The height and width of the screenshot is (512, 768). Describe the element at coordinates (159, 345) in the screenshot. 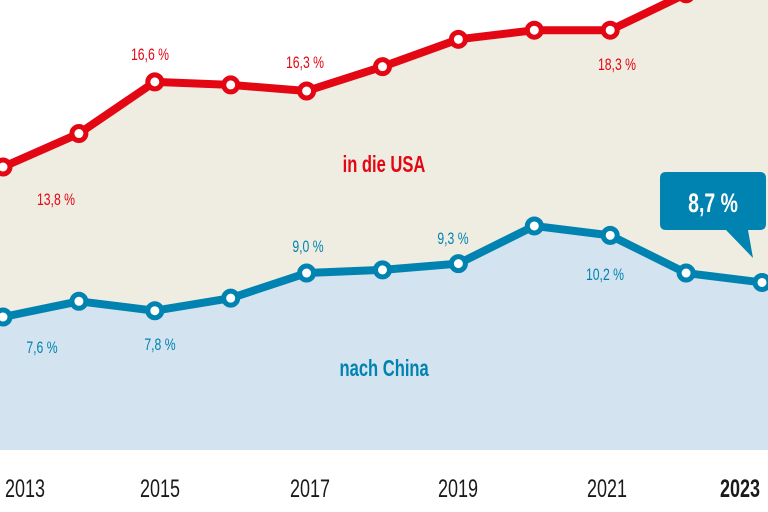

I see `data-label: 7,8 %` at that location.